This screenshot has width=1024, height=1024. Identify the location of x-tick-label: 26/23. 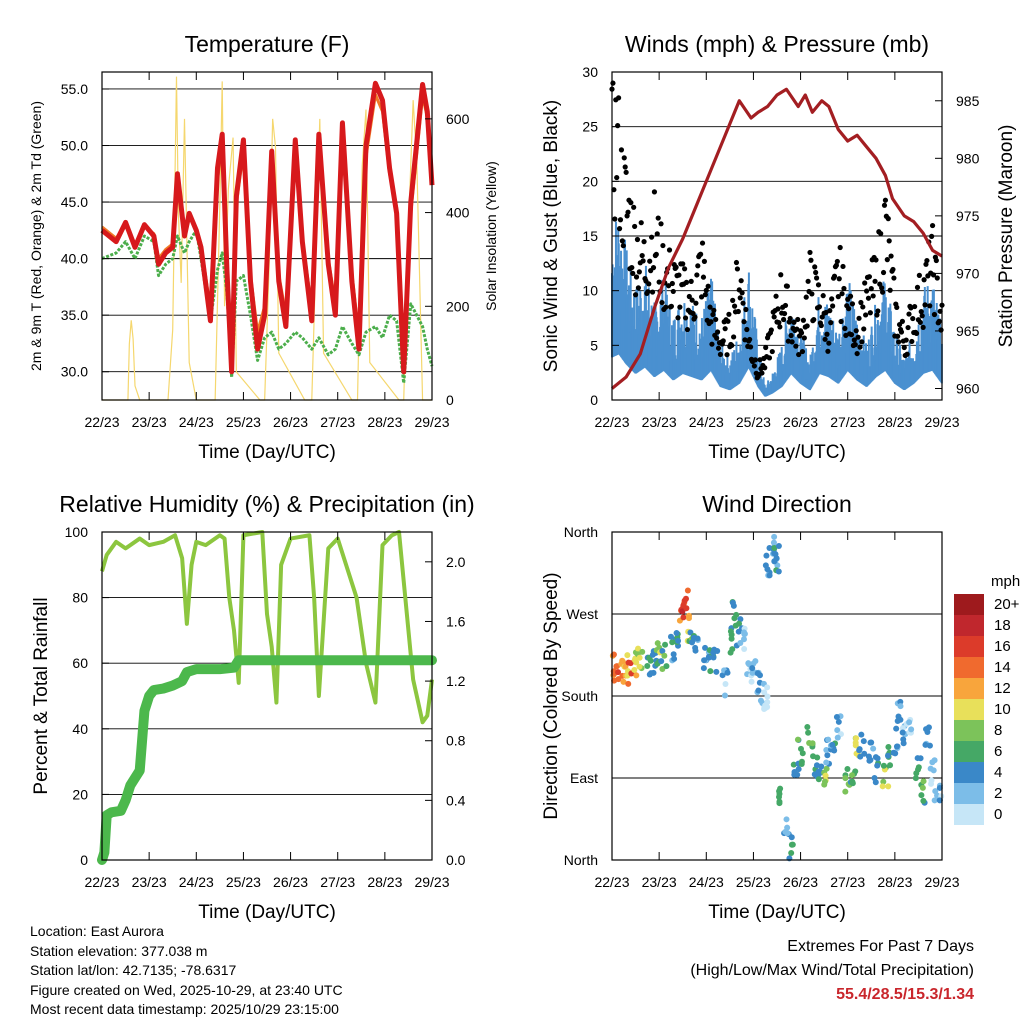
(800, 882).